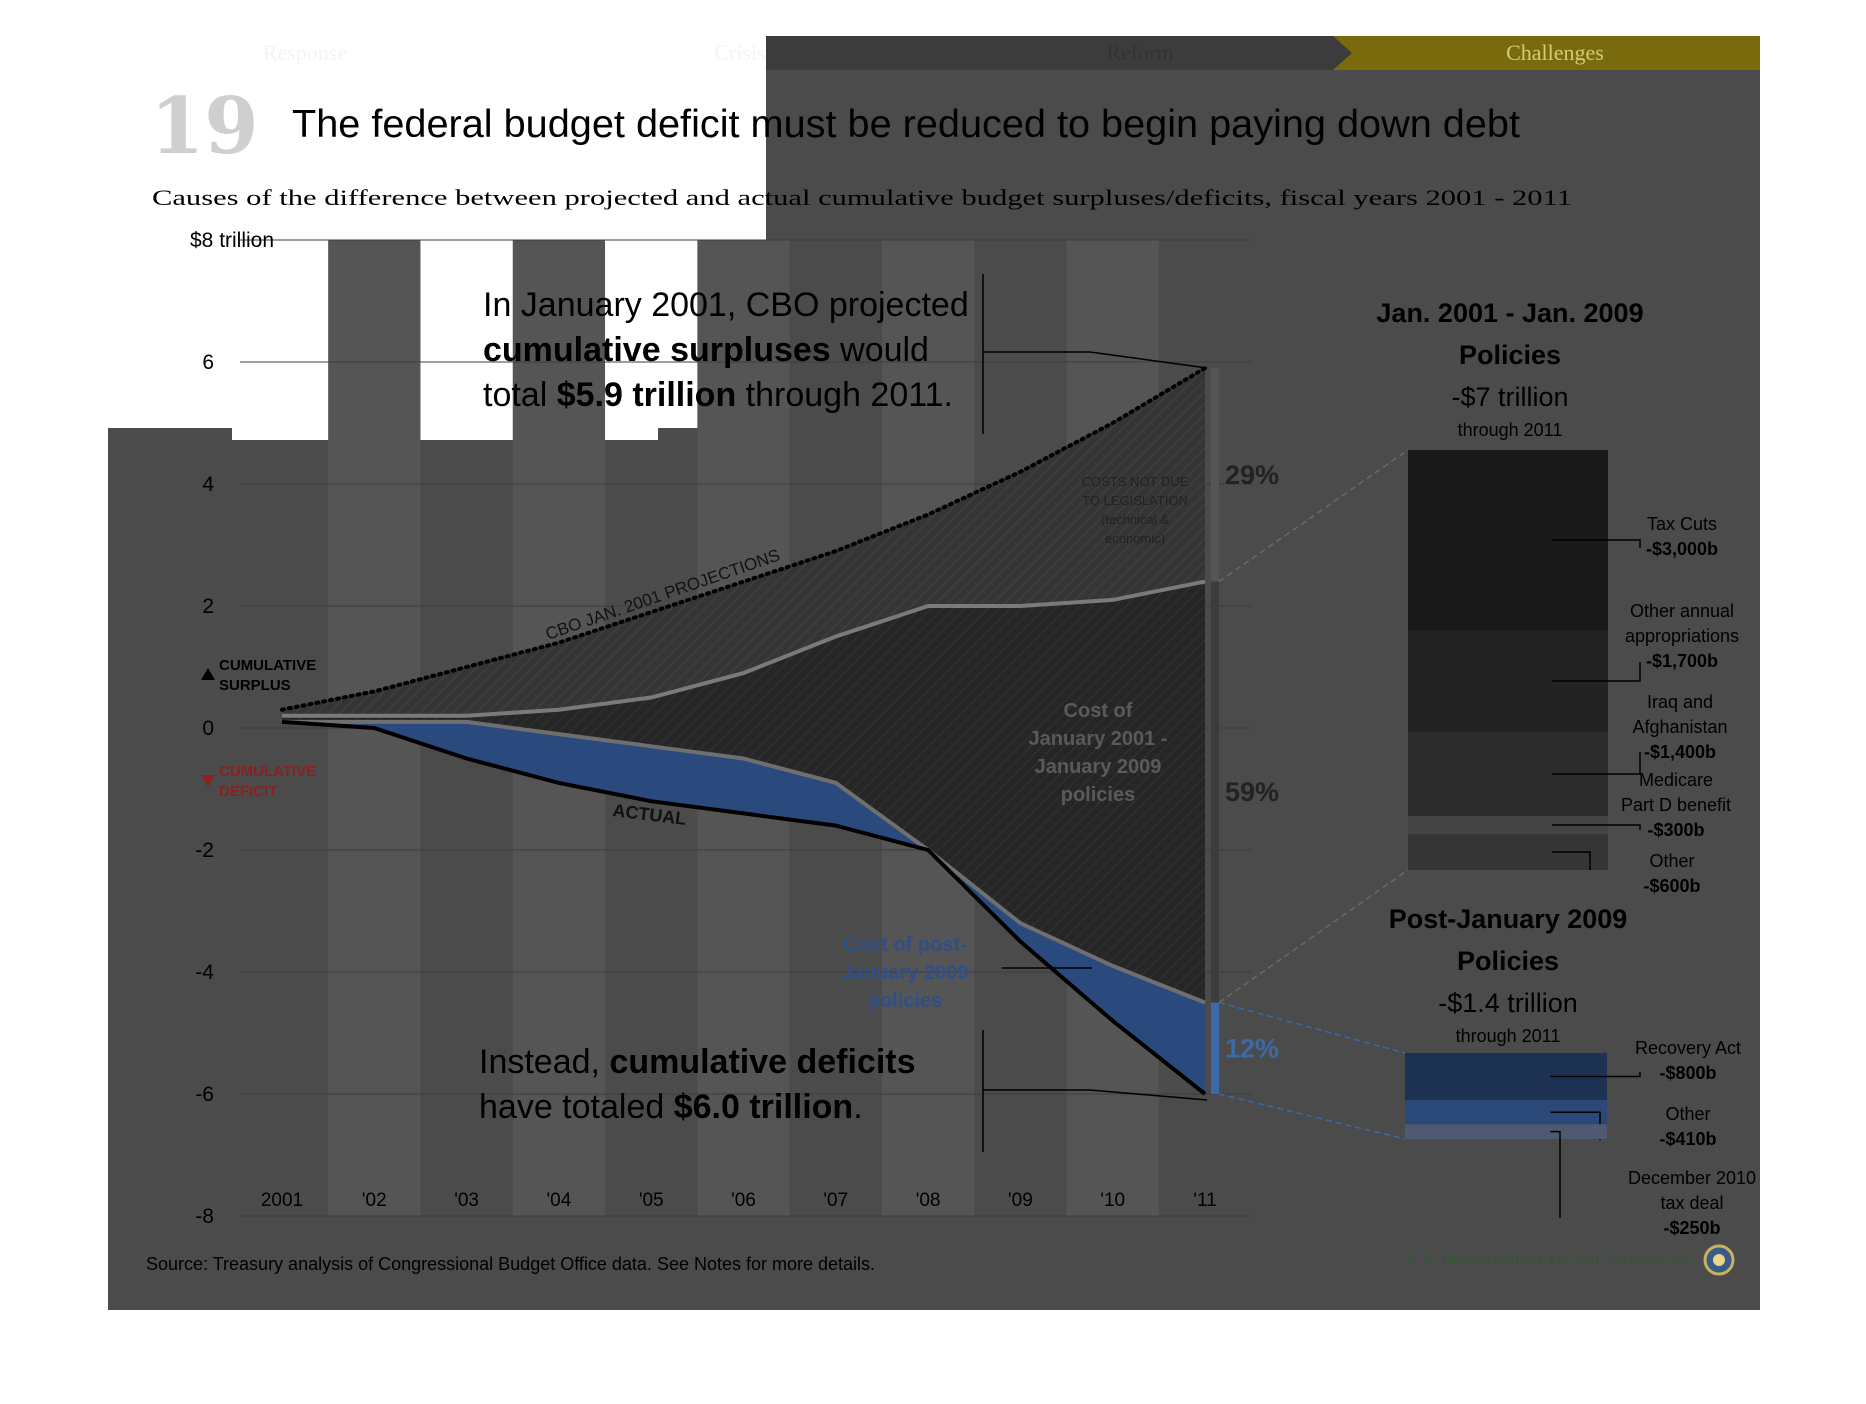  What do you see at coordinates (258, 781) in the screenshot?
I see `deficit-legend: CUMULATIVE DEFICIT` at bounding box center [258, 781].